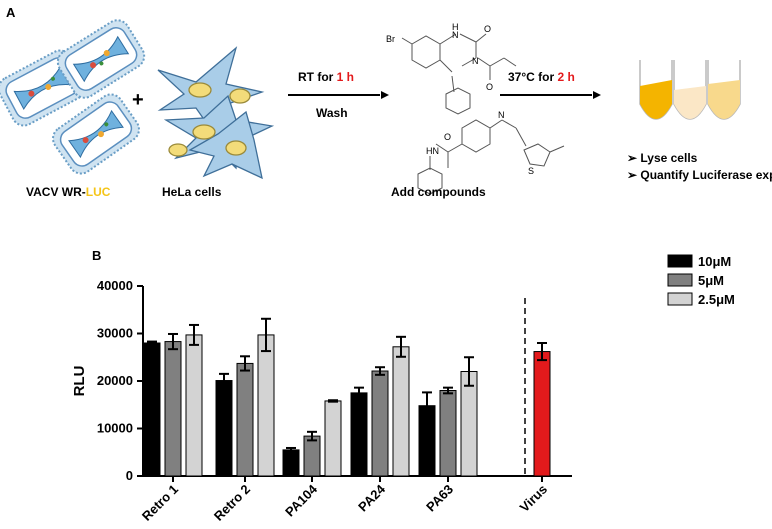  What do you see at coordinates (115, 428) in the screenshot?
I see `y-tick-label: 10000` at bounding box center [115, 428].